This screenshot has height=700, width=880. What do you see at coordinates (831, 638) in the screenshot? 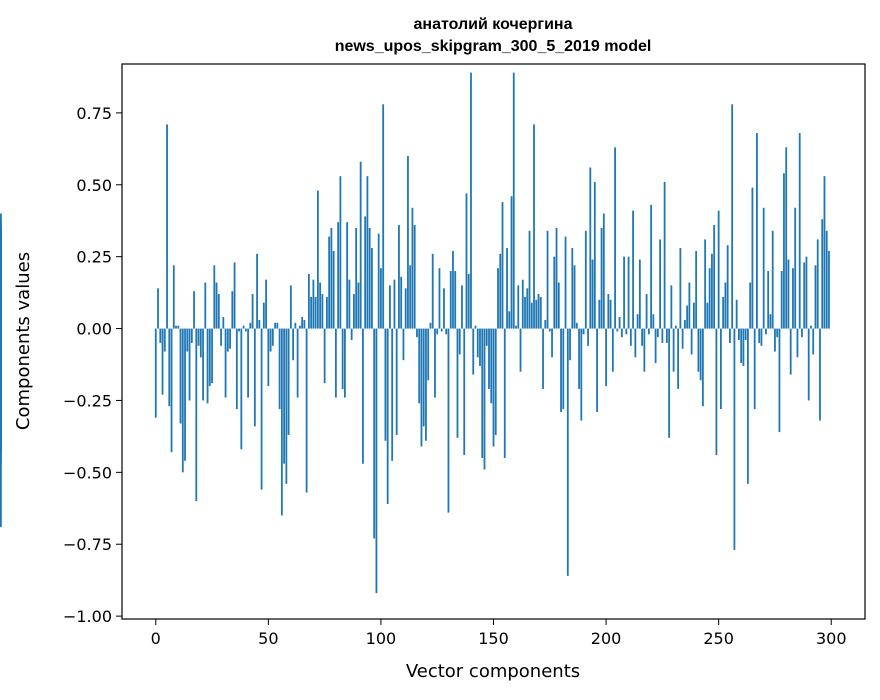
I see `x-tick-label: 300` at bounding box center [831, 638].